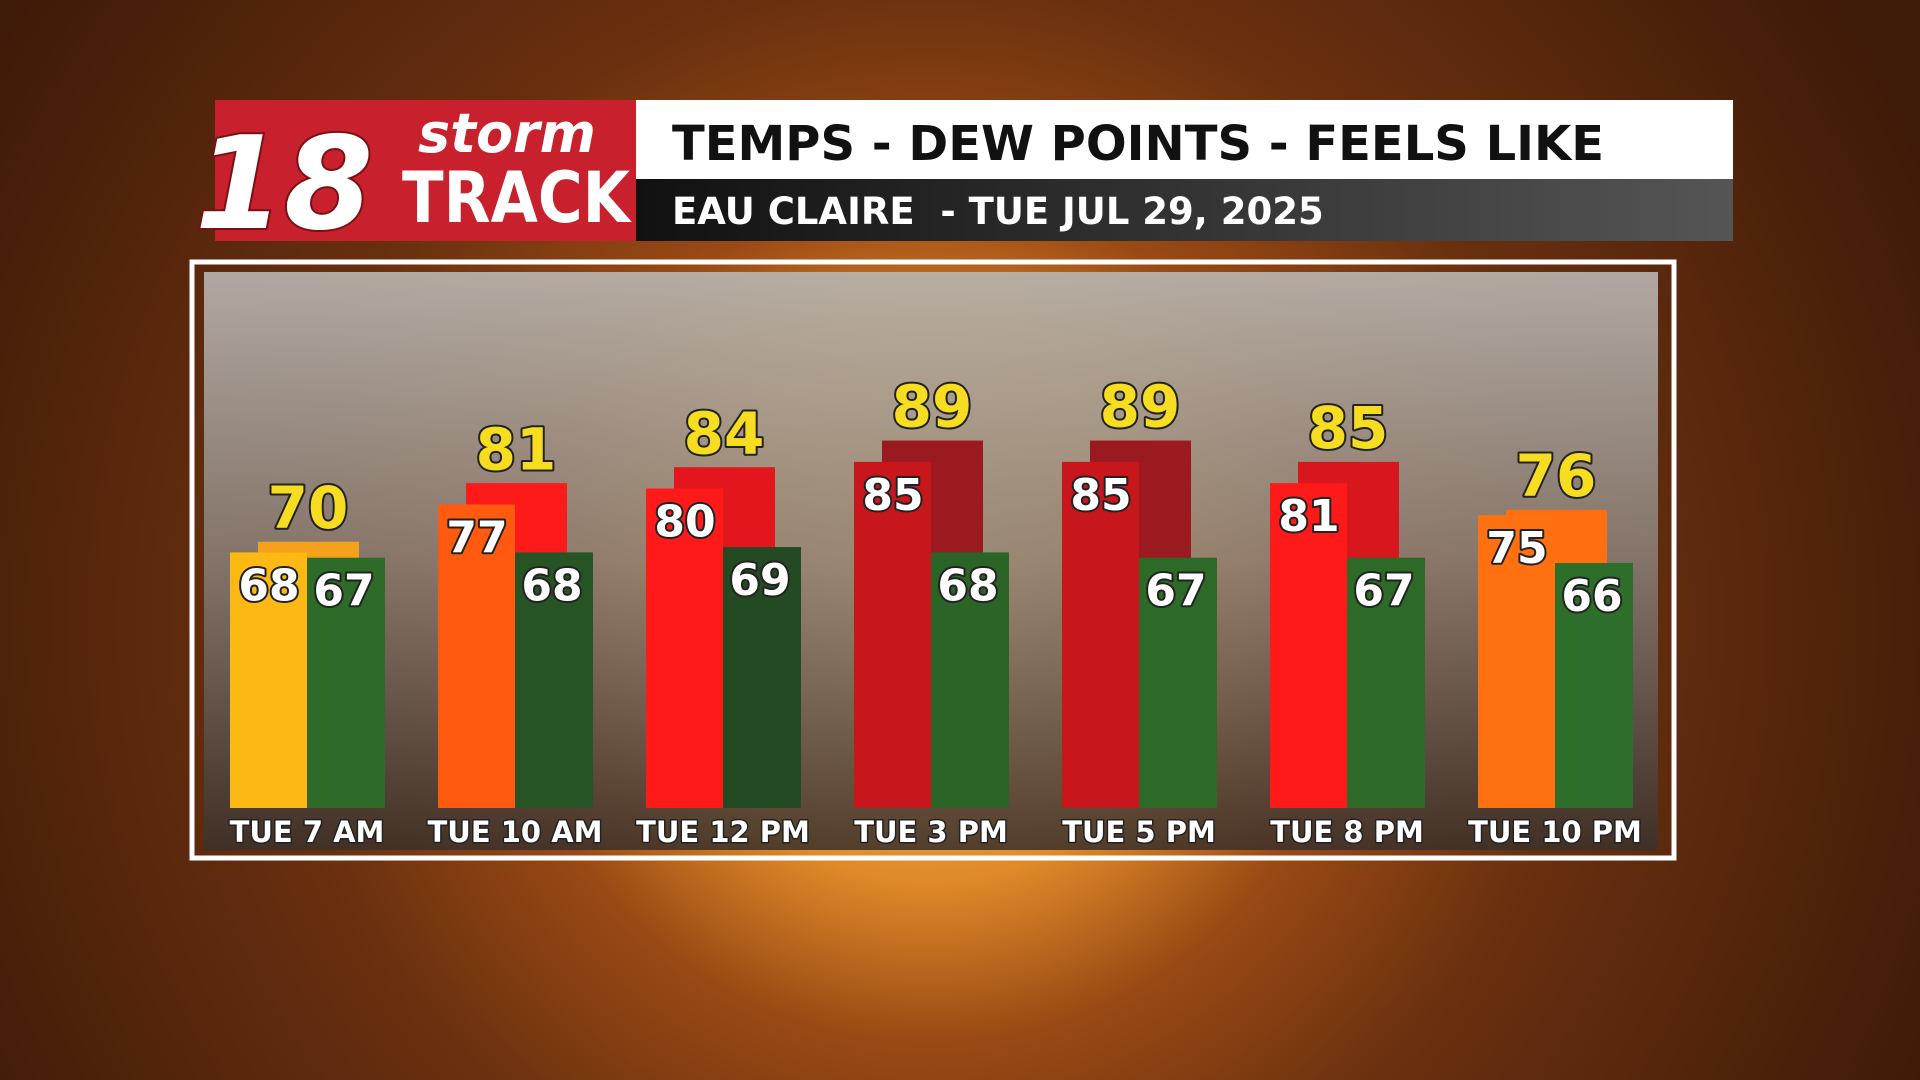 This screenshot has height=1080, width=1920. I want to click on x-tick-label: TUE 5 PM, so click(1139, 832).